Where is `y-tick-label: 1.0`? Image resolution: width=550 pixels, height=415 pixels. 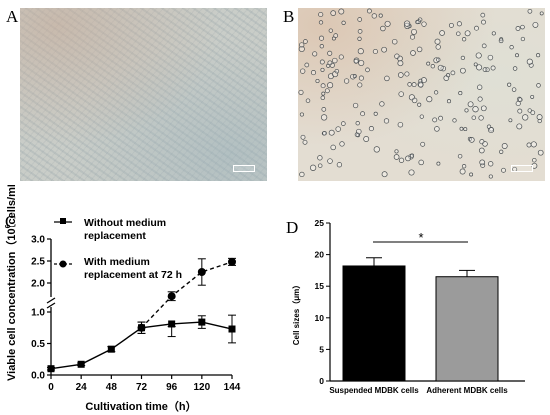 y-tick-label: 1.0 is located at coordinates (38, 313).